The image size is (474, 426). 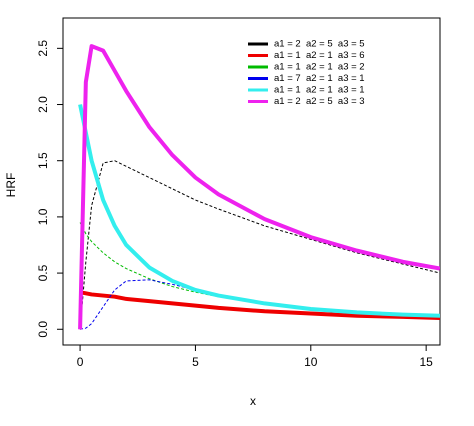 I want to click on legend, so click(x=339, y=69).